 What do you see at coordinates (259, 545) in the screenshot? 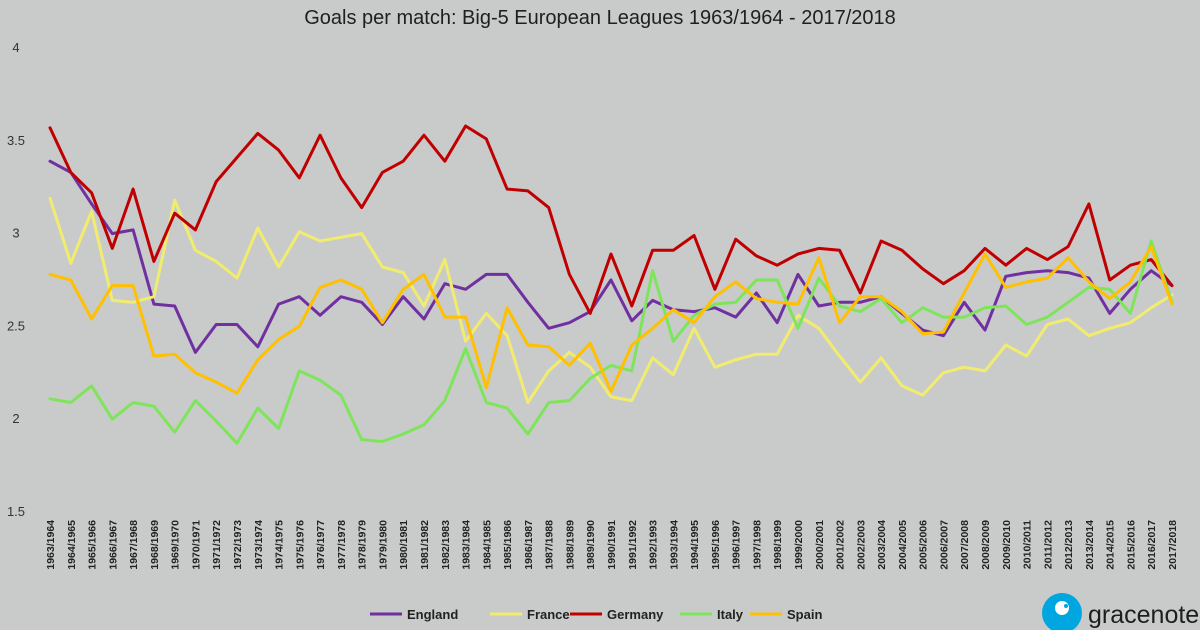
I see `x-tick-label: 1973/1974` at bounding box center [259, 545].